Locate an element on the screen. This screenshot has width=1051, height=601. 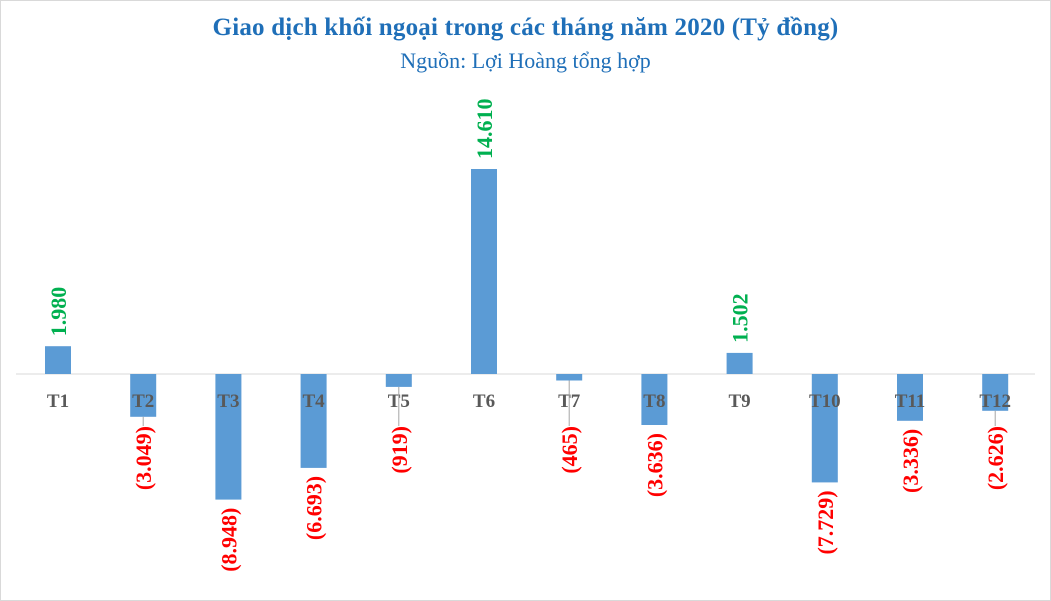
data-label: 1.502 is located at coordinates (740, 318).